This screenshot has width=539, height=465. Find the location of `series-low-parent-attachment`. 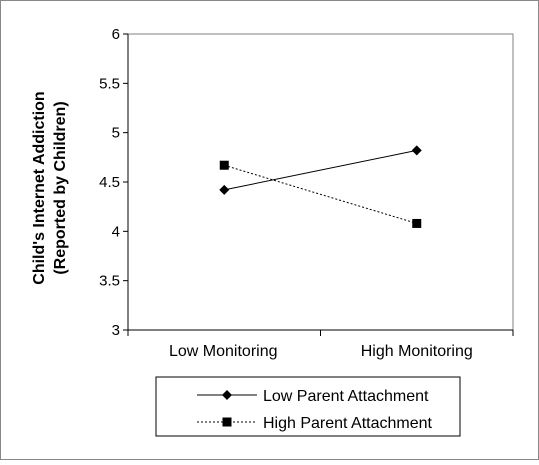

series-low-parent-attachment is located at coordinates (320, 170).